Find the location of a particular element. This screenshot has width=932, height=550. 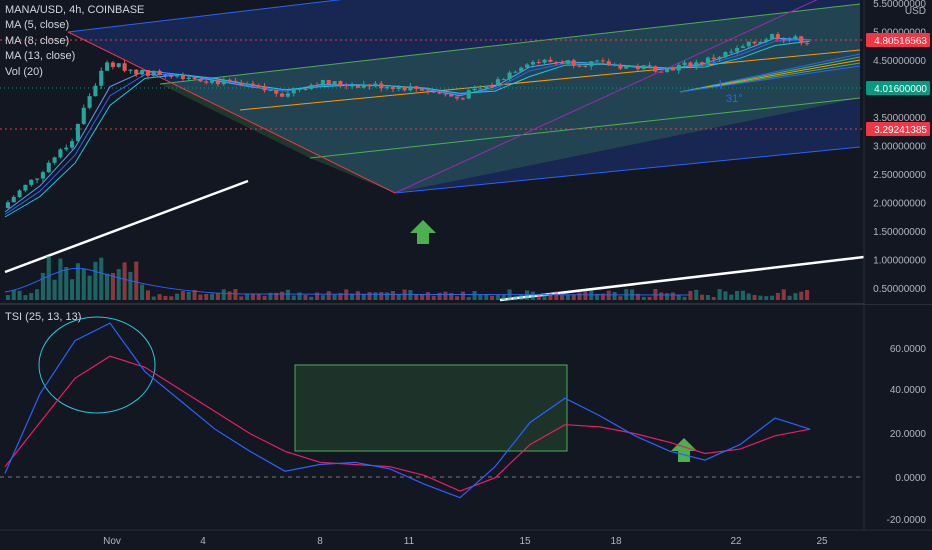

volume-ma-line is located at coordinates (347, 282).